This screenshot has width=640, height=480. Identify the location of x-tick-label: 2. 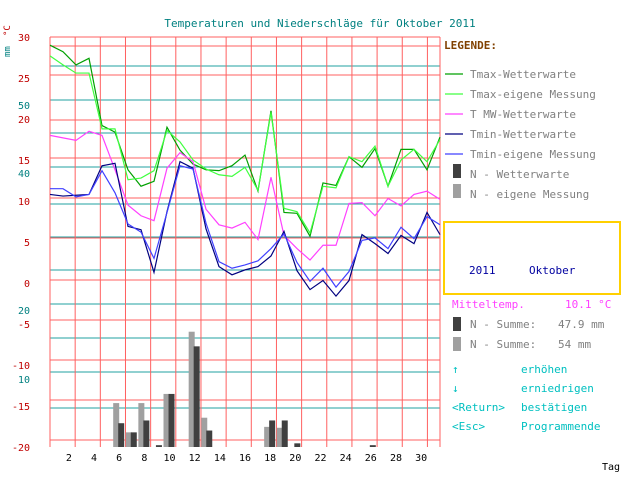
(69, 458).